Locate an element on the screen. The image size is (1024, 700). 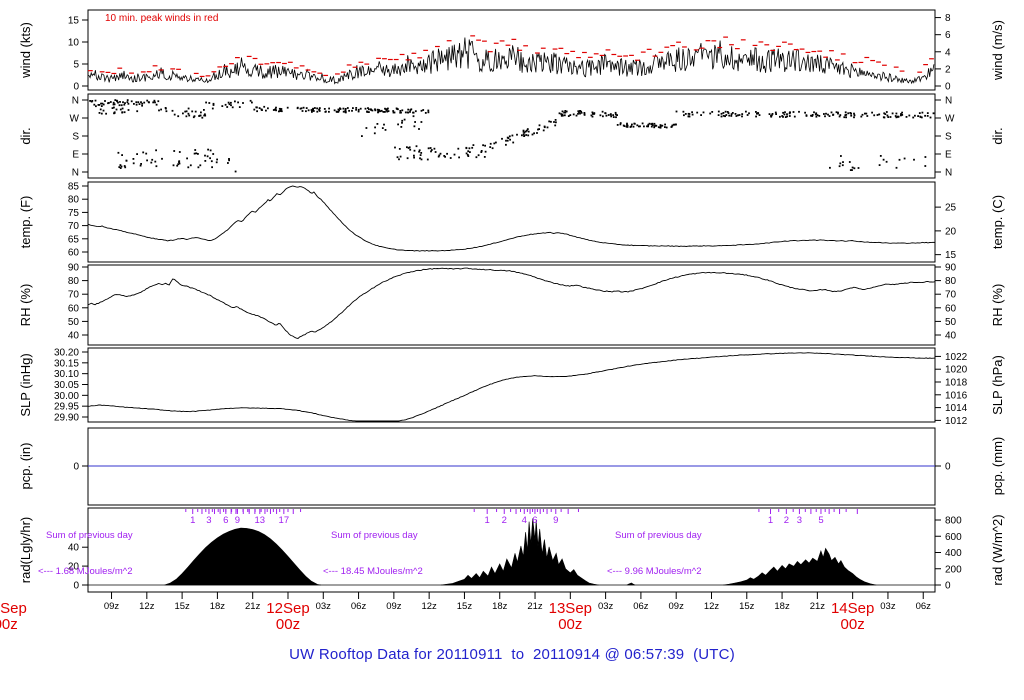
y-tick-label: W is located at coordinates (950, 119).